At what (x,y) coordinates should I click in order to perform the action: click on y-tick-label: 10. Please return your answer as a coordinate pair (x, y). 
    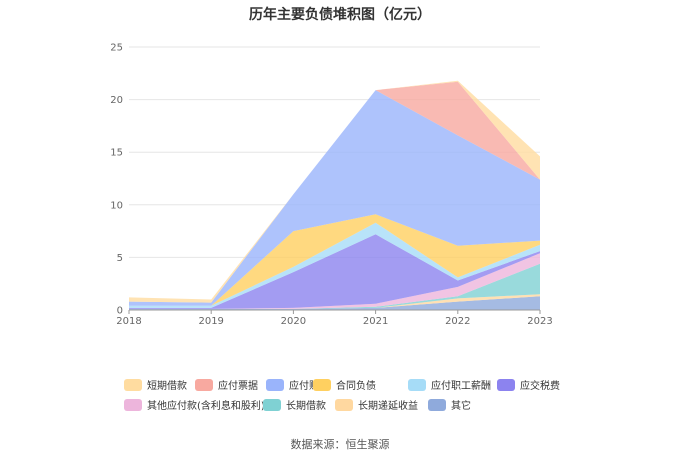
    Looking at the image, I should click on (116, 205).